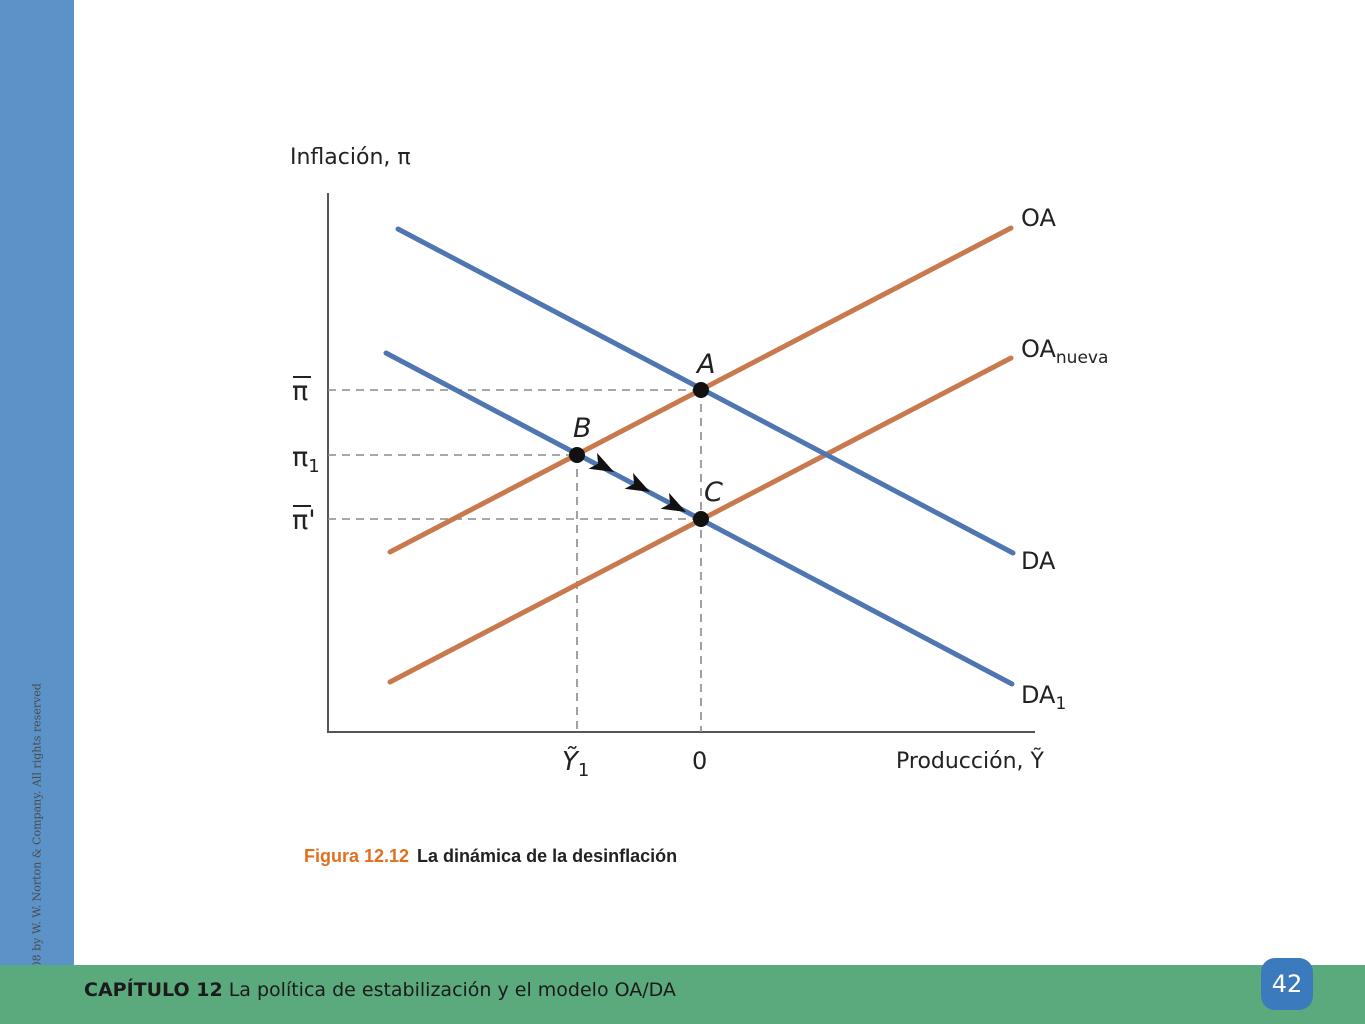 Image resolution: width=1365 pixels, height=1024 pixels. What do you see at coordinates (1038, 561) in the screenshot?
I see `da-label: DA` at bounding box center [1038, 561].